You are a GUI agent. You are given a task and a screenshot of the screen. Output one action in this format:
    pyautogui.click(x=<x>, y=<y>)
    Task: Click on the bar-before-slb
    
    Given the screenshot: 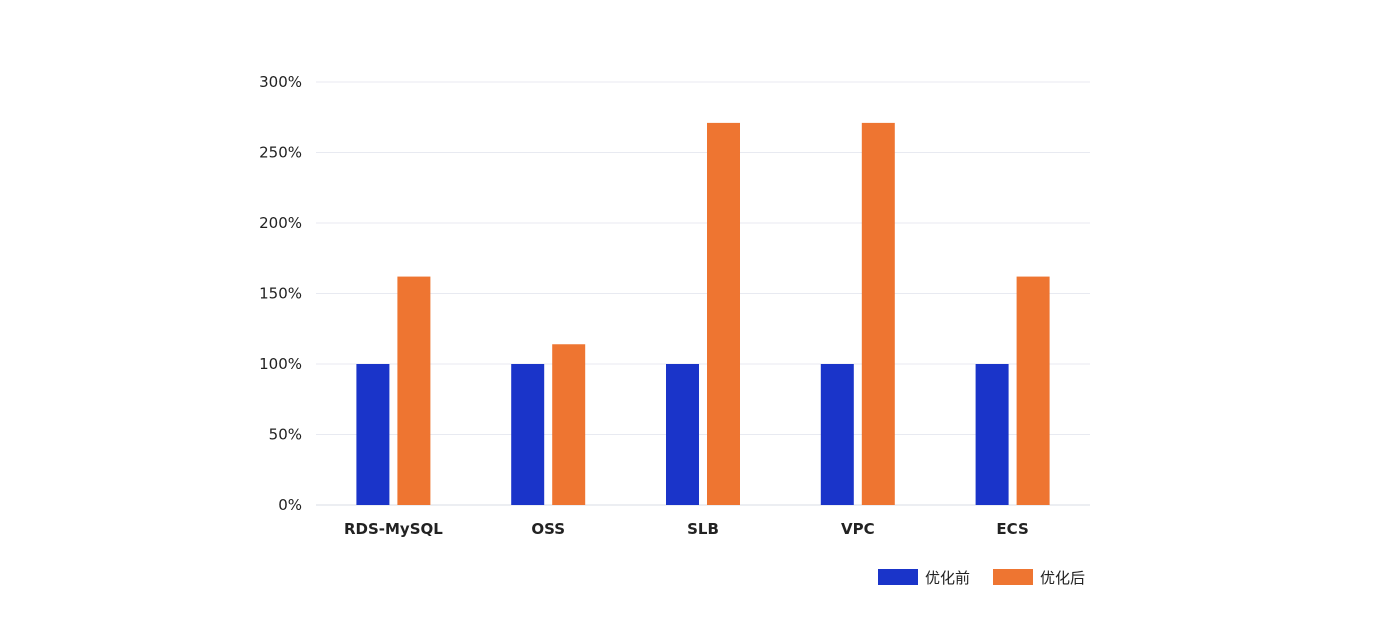 What is the action you would take?
    pyautogui.click(x=682, y=434)
    